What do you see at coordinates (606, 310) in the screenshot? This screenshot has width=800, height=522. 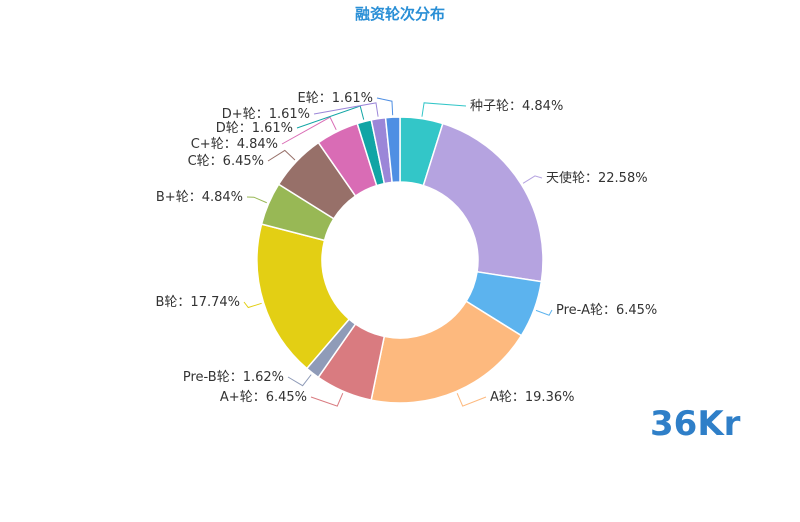 I see `slice-label-2: Pre-A轮：6.45%` at bounding box center [606, 310].